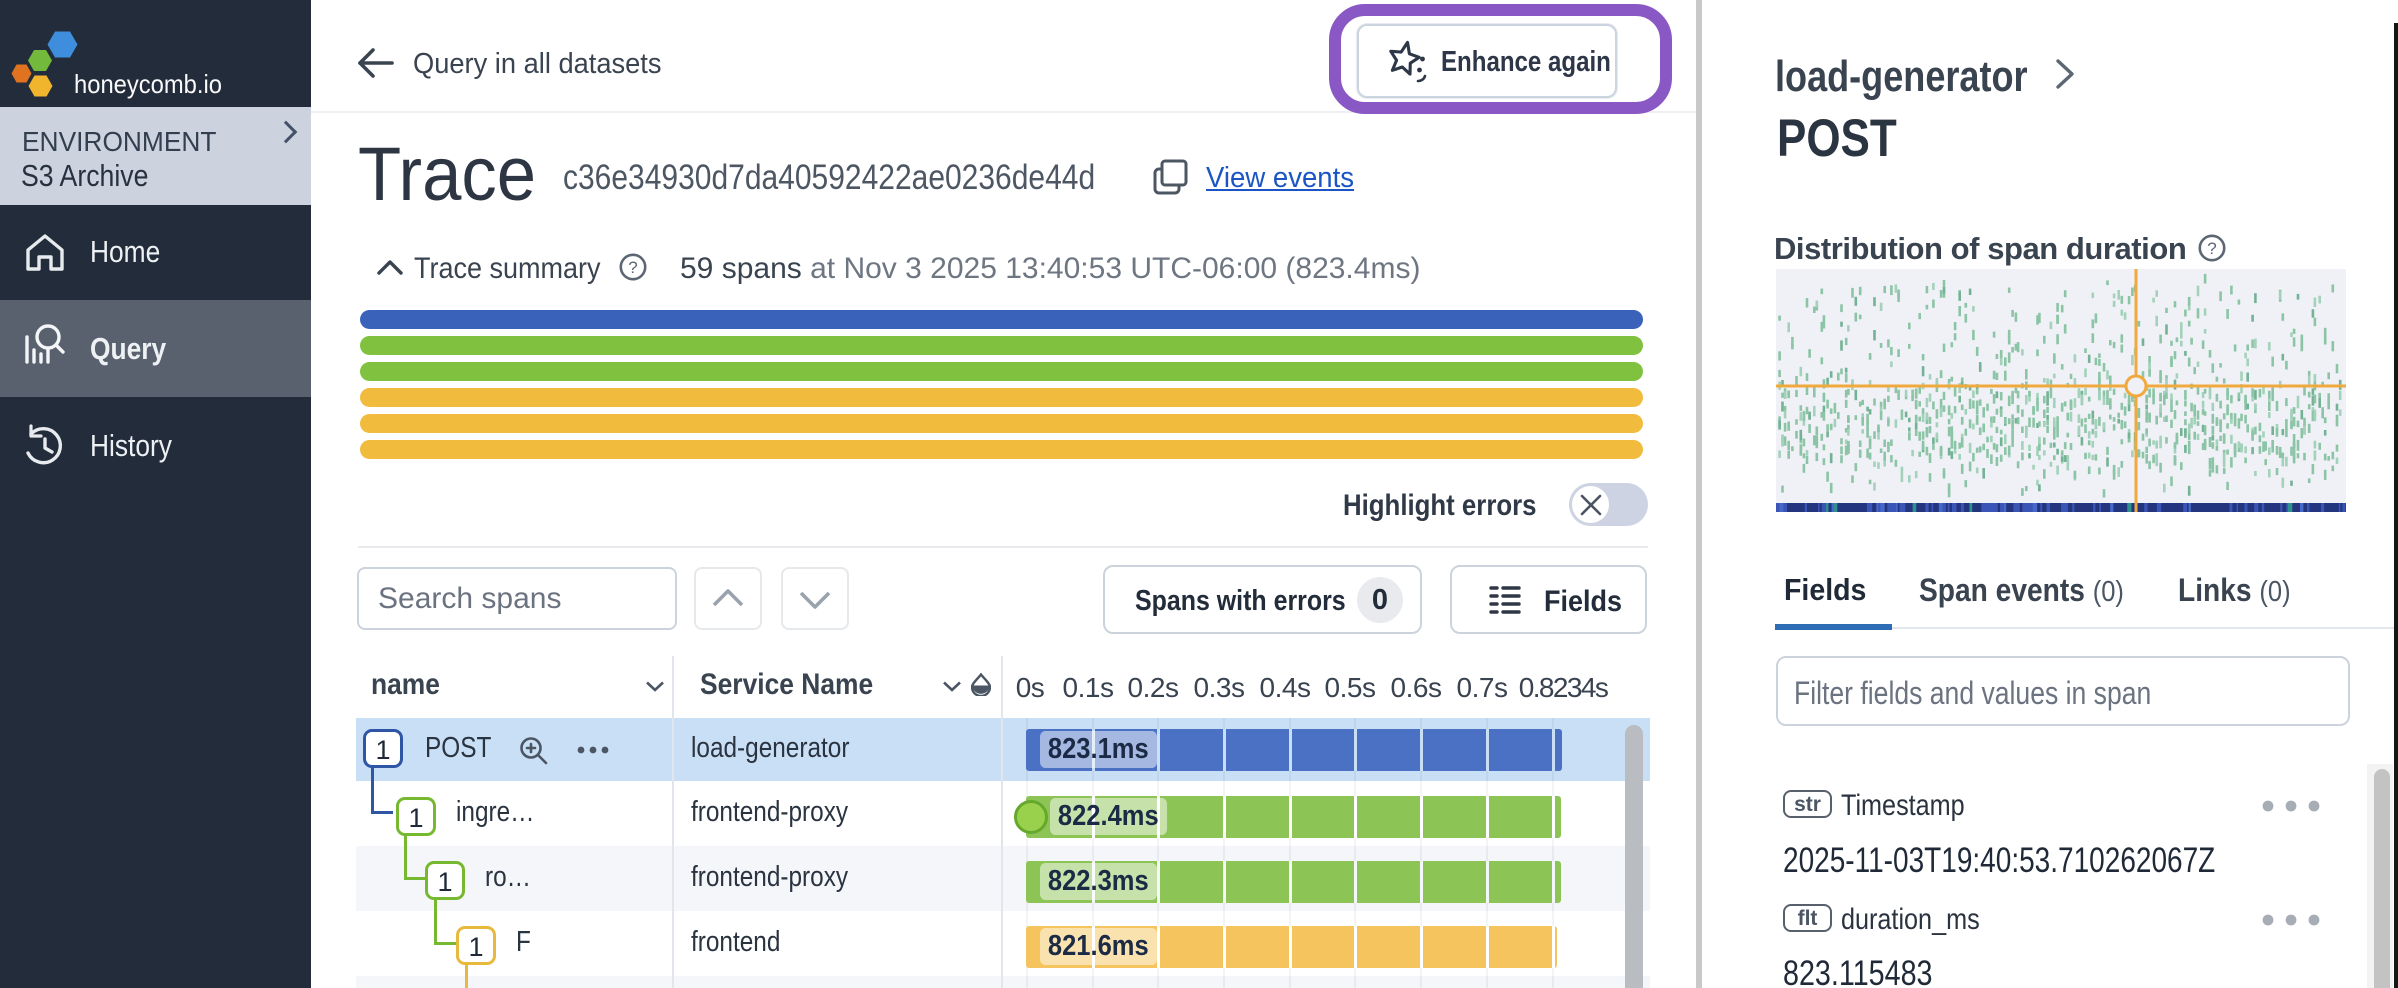 The image size is (2398, 988). I want to click on svg-text: honeycomb.io, so click(148, 84).